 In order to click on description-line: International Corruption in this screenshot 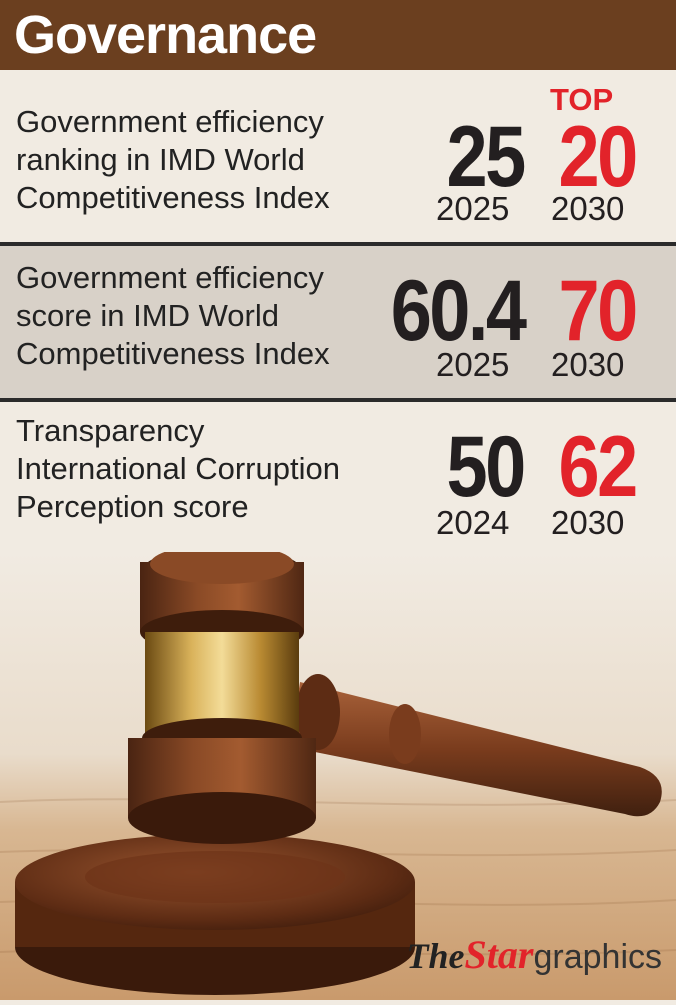, I will do `click(178, 468)`.